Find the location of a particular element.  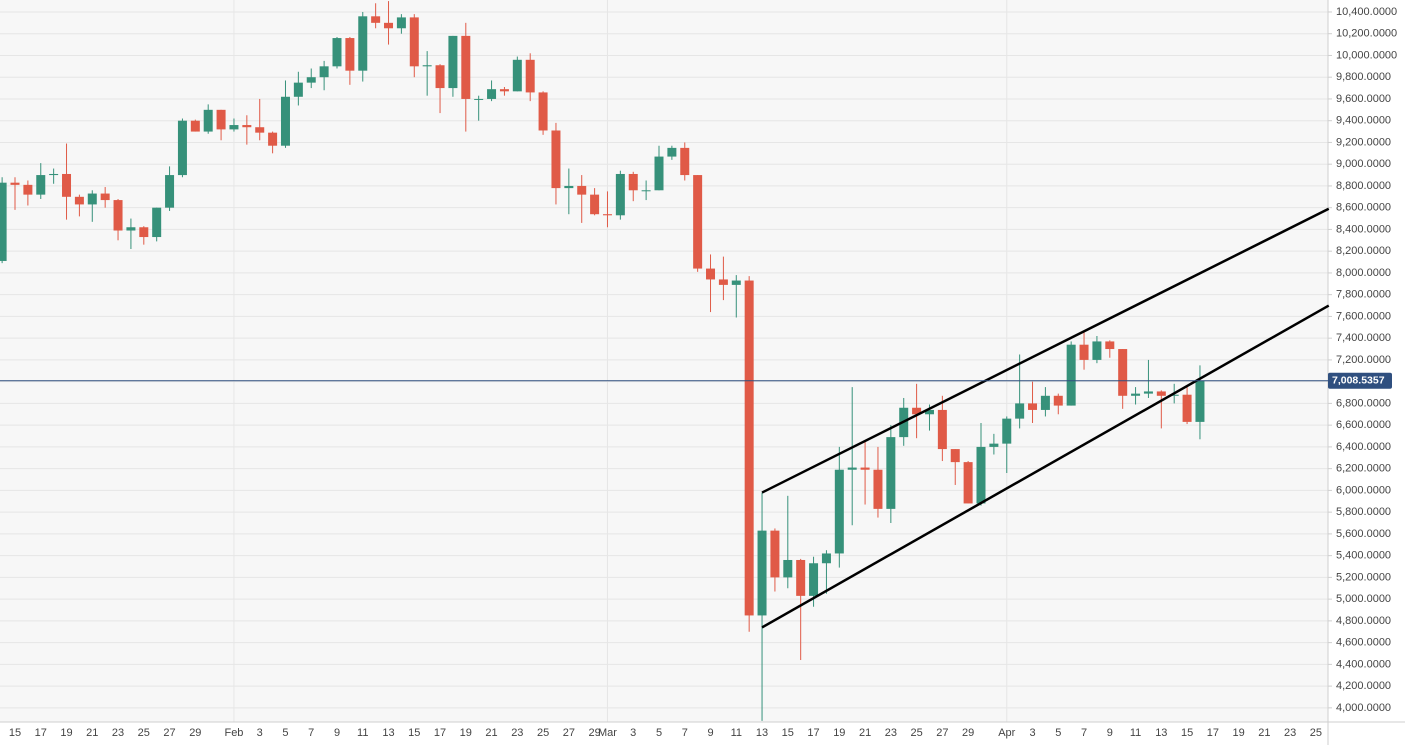

y-tick-label: 8,400.0000 is located at coordinates (1363, 229).